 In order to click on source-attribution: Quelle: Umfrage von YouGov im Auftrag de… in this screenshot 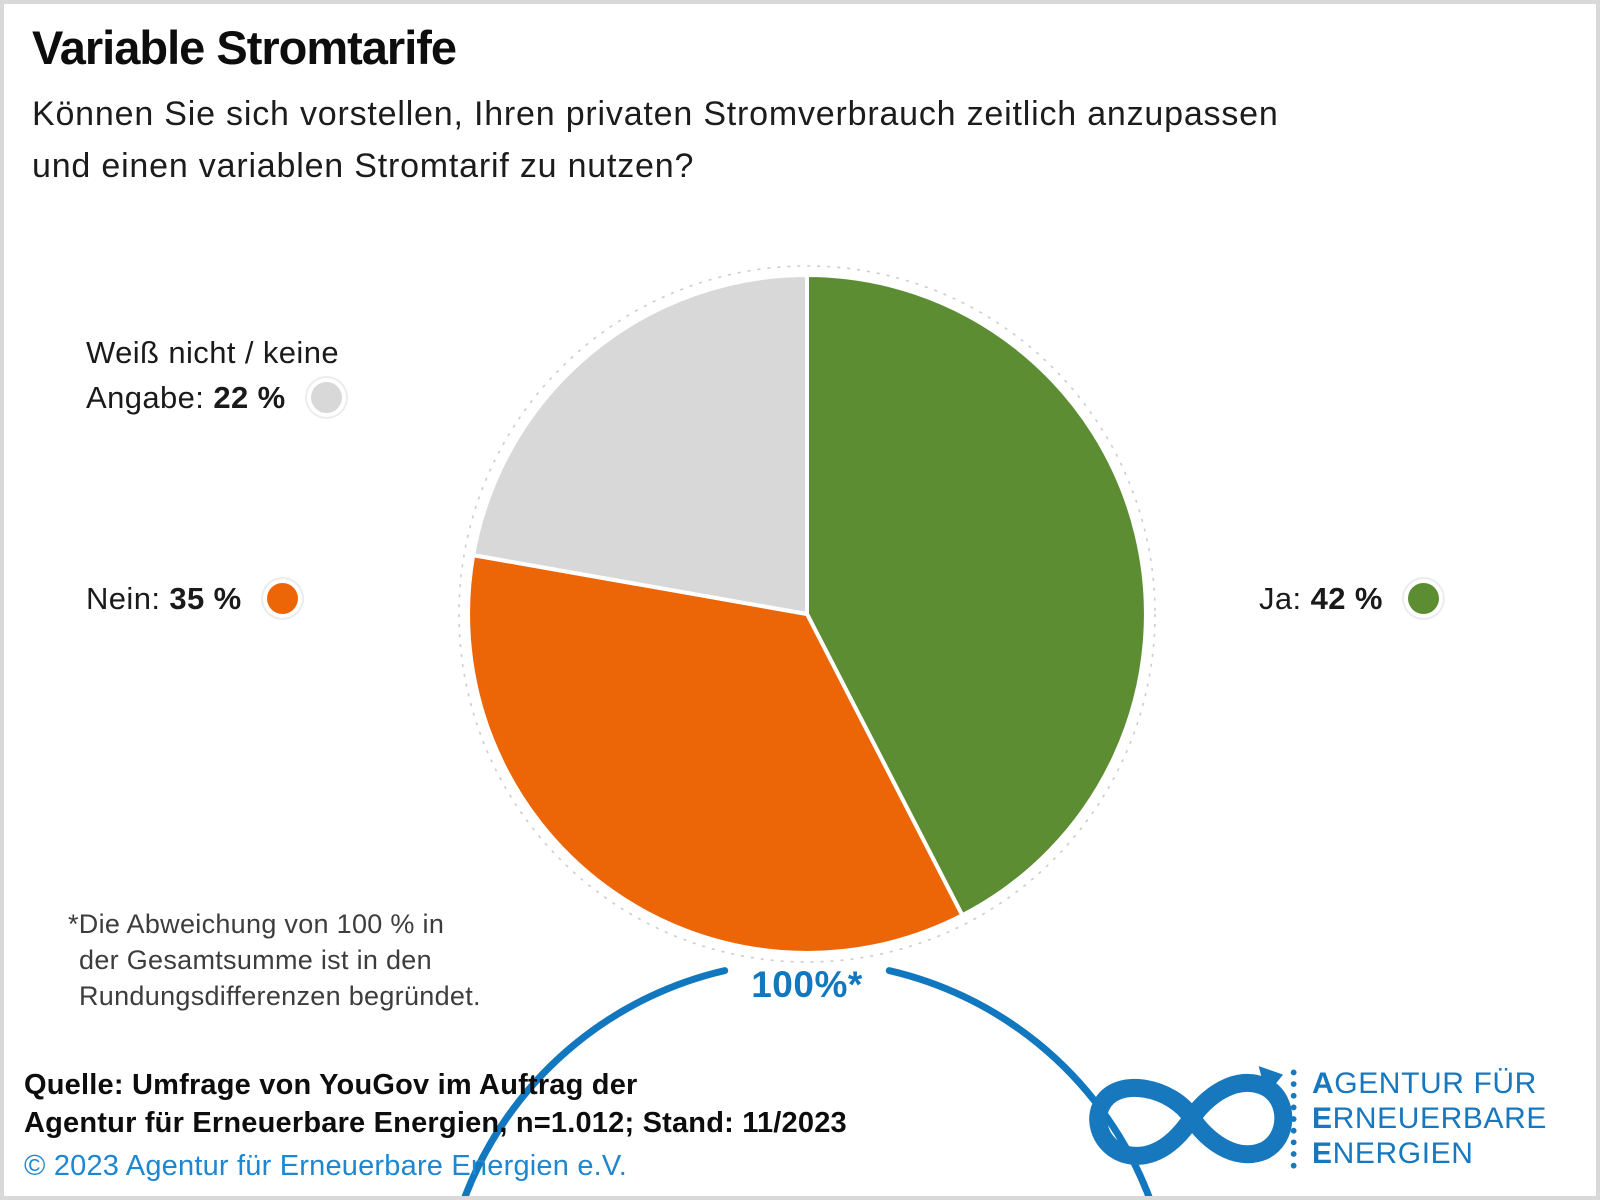, I will do `click(435, 1104)`.